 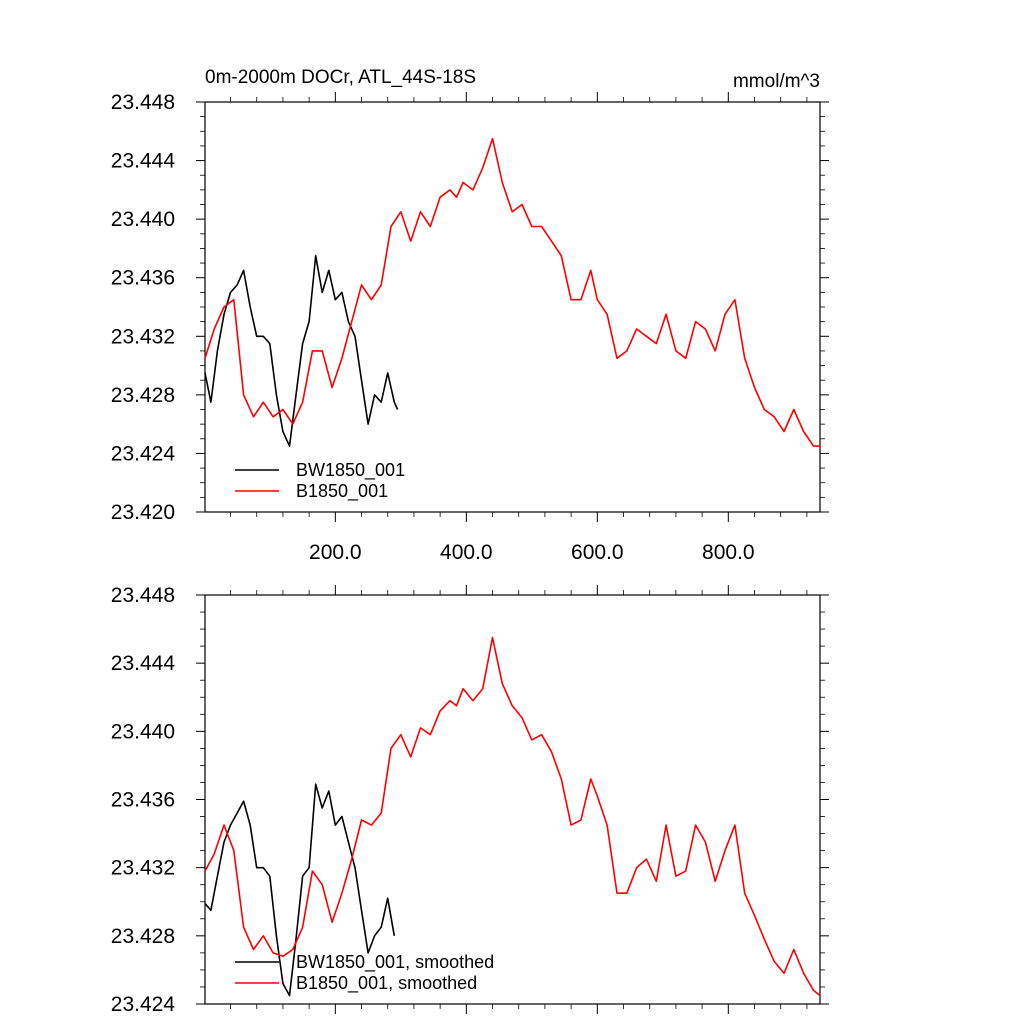 I want to click on x-tick-label: 400.0, so click(x=466, y=552).